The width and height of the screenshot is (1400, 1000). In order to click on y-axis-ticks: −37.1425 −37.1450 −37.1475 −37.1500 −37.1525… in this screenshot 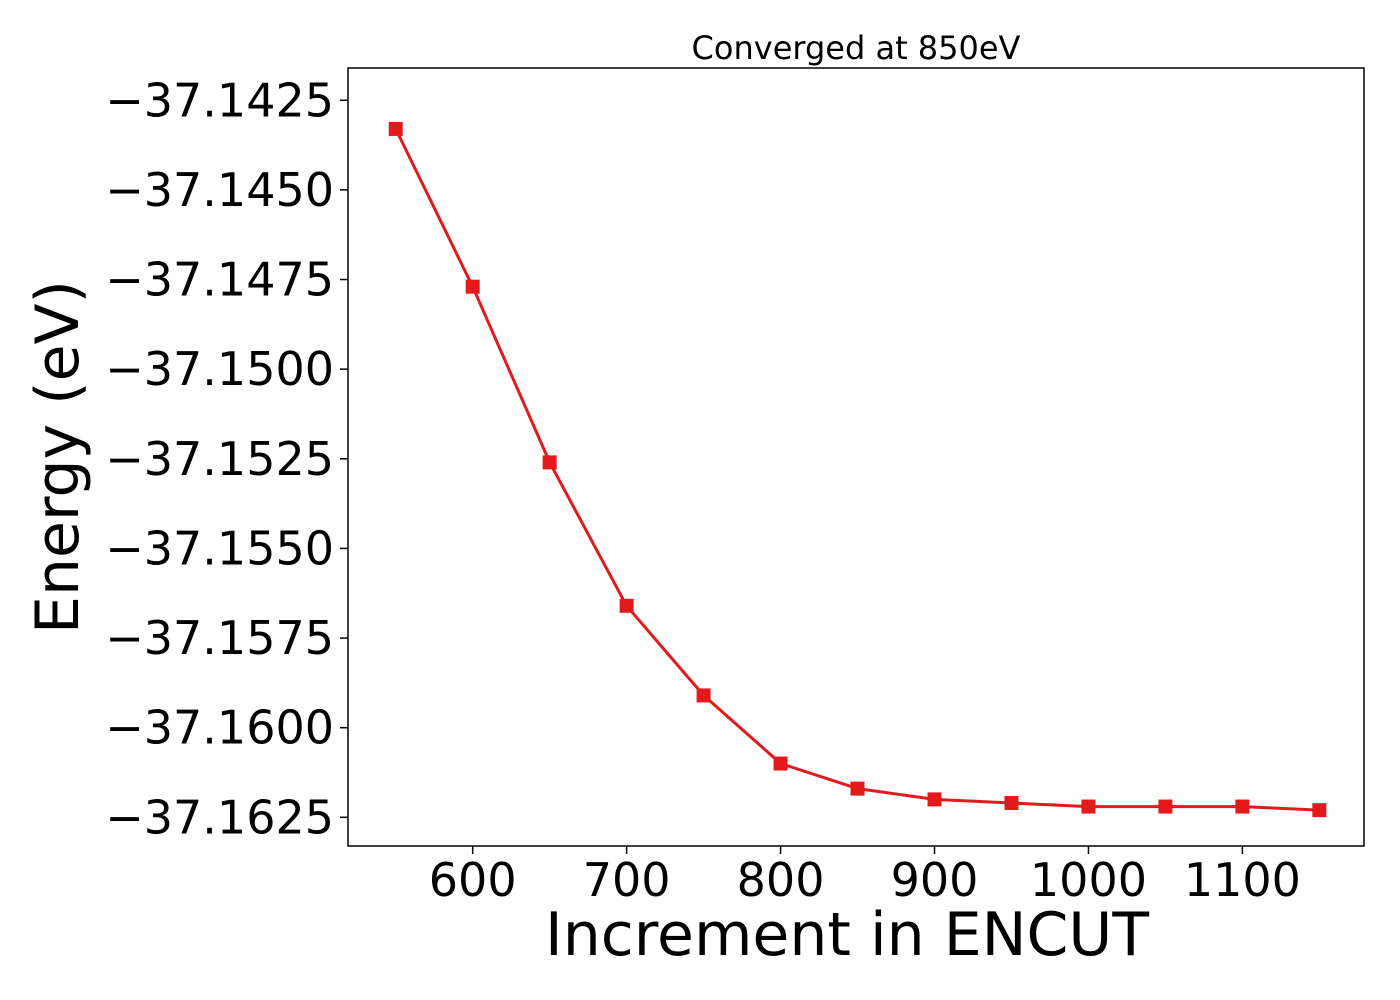, I will do `click(226, 458)`.